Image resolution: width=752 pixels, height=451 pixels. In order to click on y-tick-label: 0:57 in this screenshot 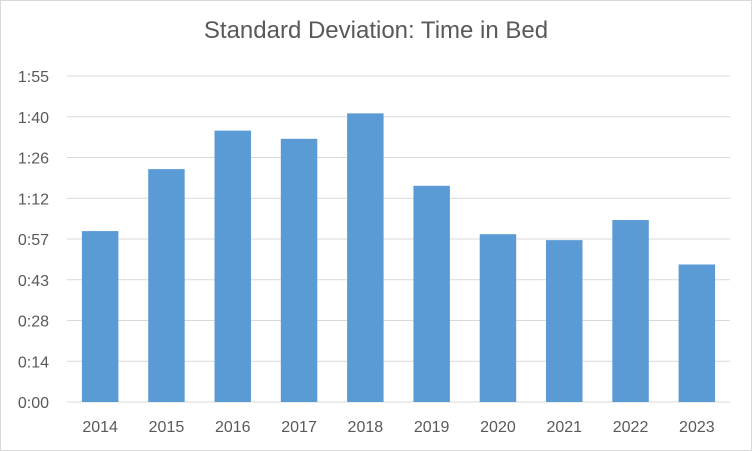, I will do `click(33, 240)`.